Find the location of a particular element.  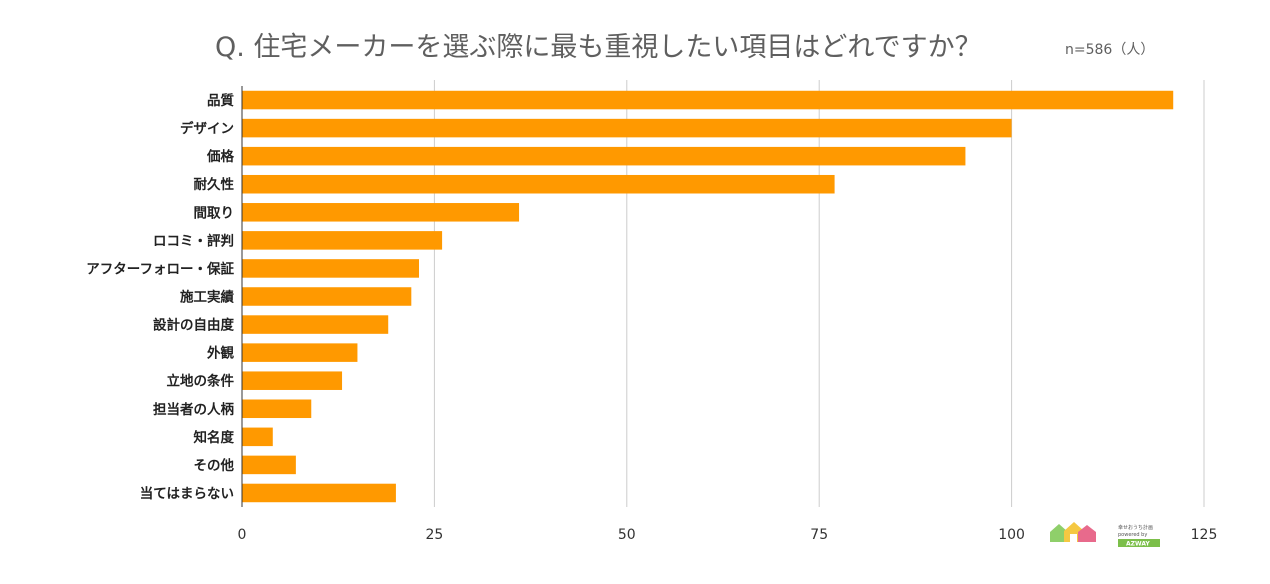

chart-title-group: Q. 住宅メーカーを選ぶ際に最も重視したい項目はどれですか？ n=586（人） is located at coordinates (684, 47).